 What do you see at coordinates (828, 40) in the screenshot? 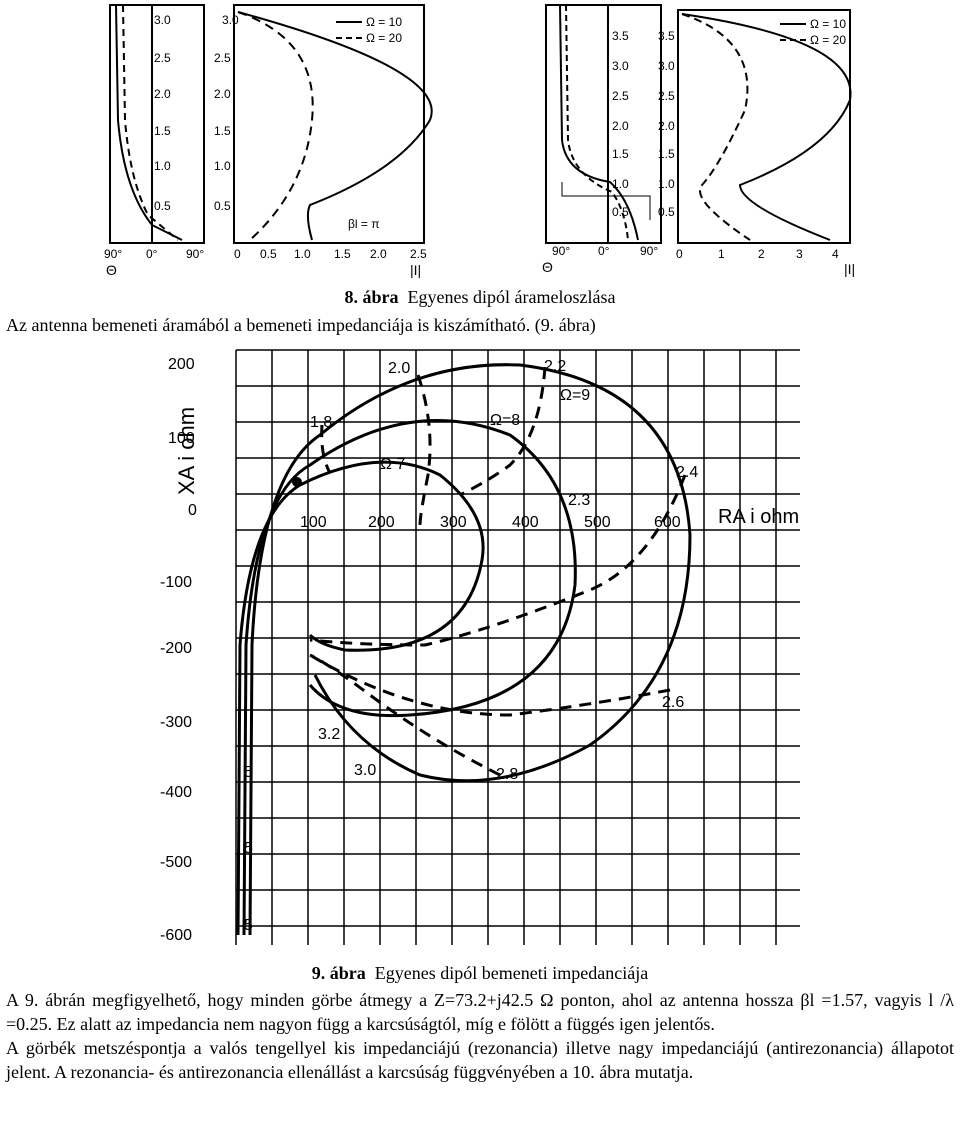
I see `p4-legend-1: Ω = 20` at bounding box center [828, 40].